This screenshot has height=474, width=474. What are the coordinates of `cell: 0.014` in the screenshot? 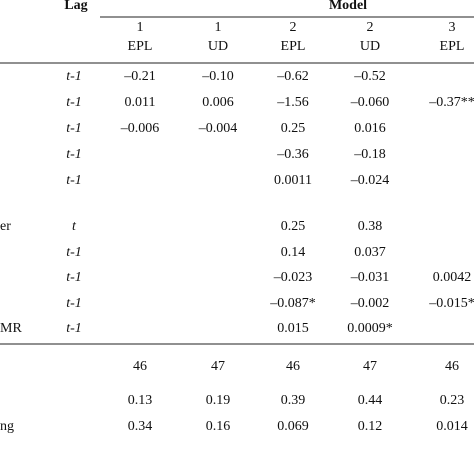 It's located at (452, 426).